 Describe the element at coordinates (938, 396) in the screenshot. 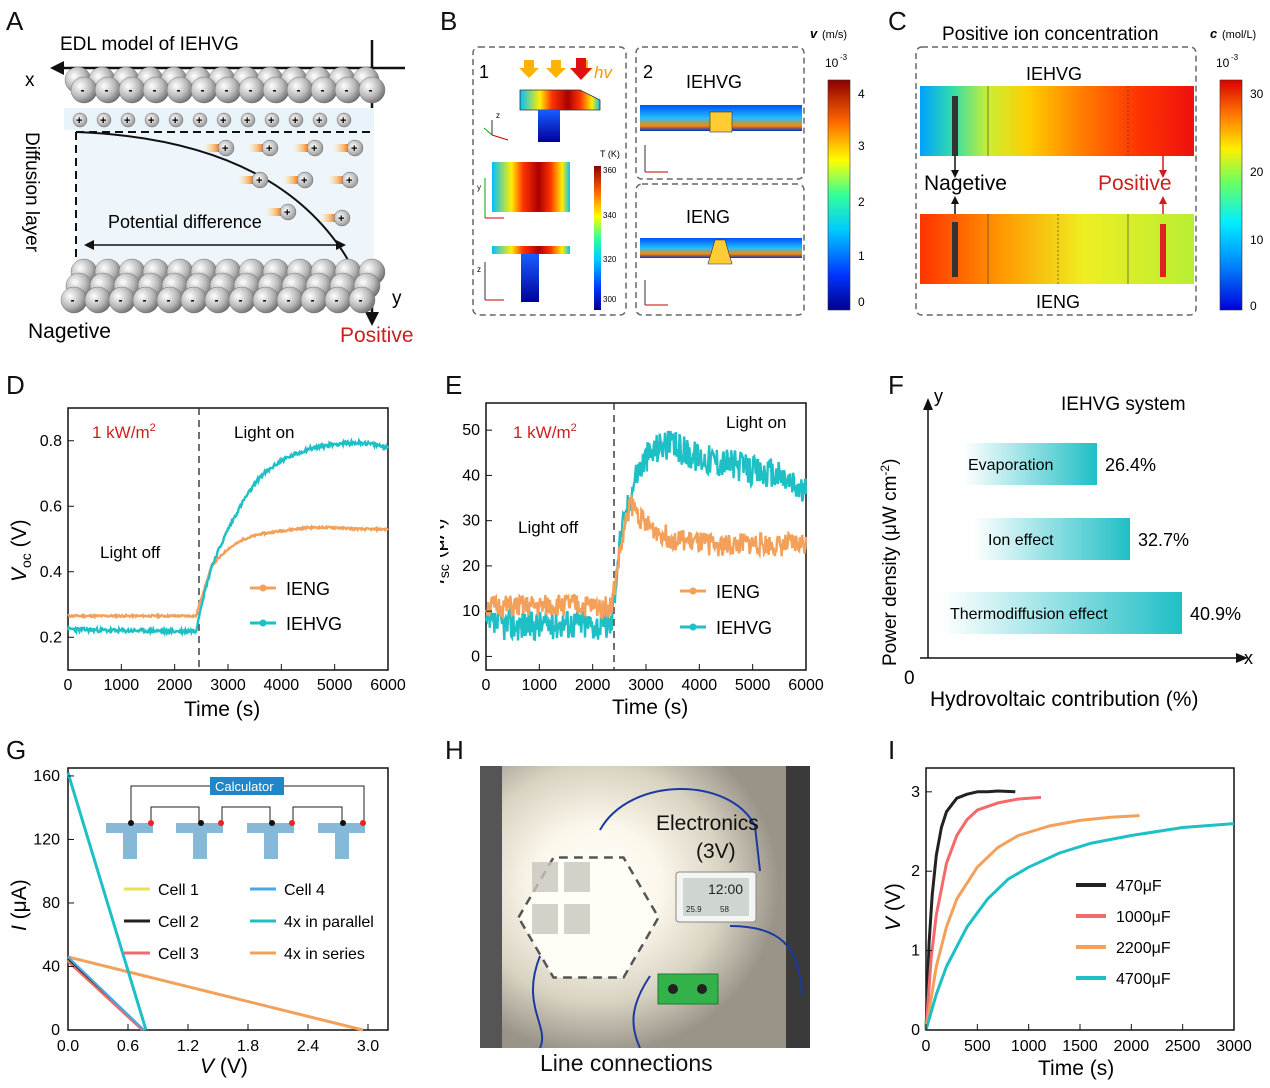

I see `panel-f-y-arrow-label: y` at that location.